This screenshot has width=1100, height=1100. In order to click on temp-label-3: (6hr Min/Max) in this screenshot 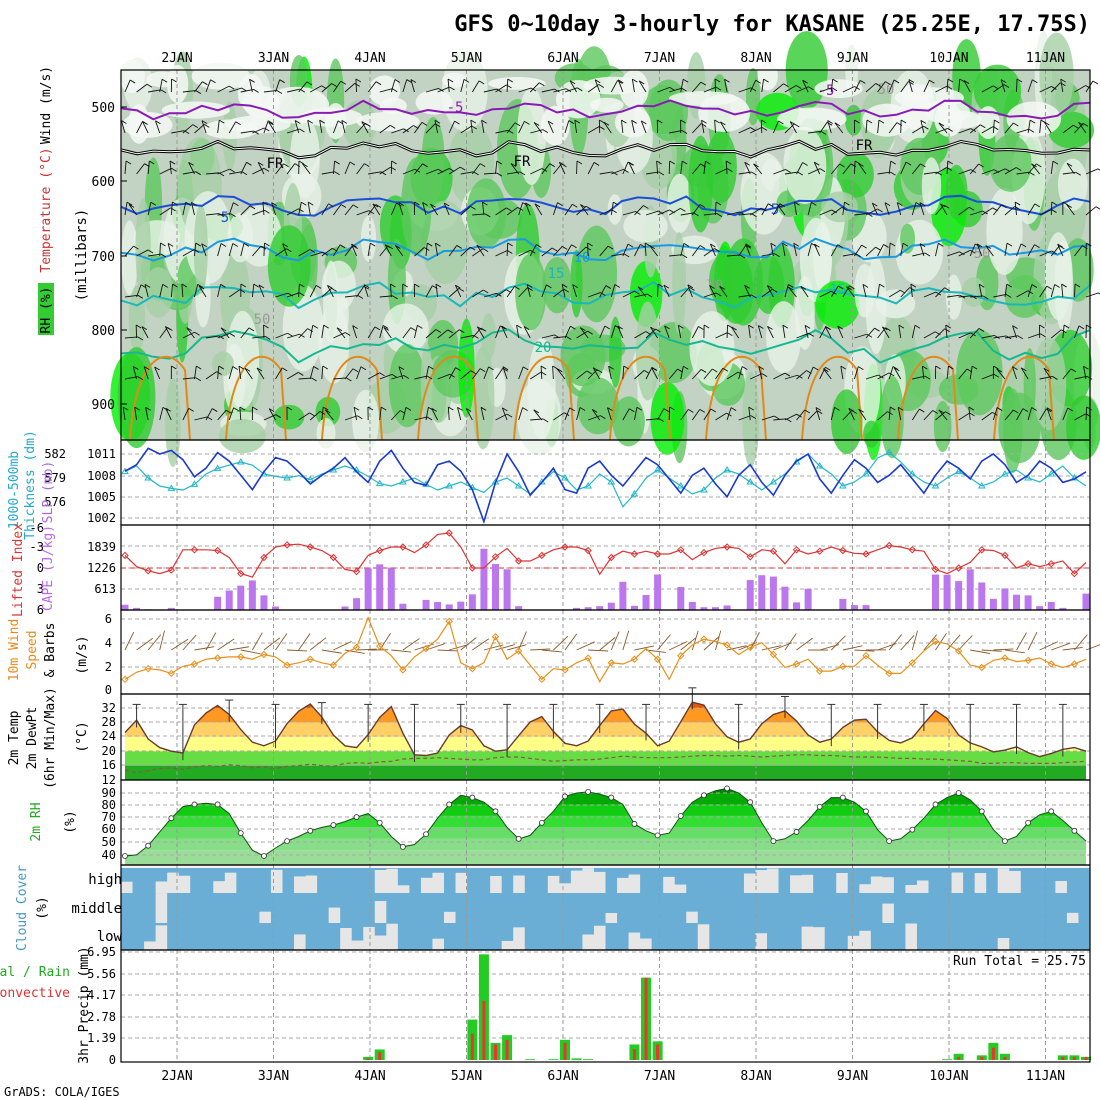, I will do `click(50, 738)`.